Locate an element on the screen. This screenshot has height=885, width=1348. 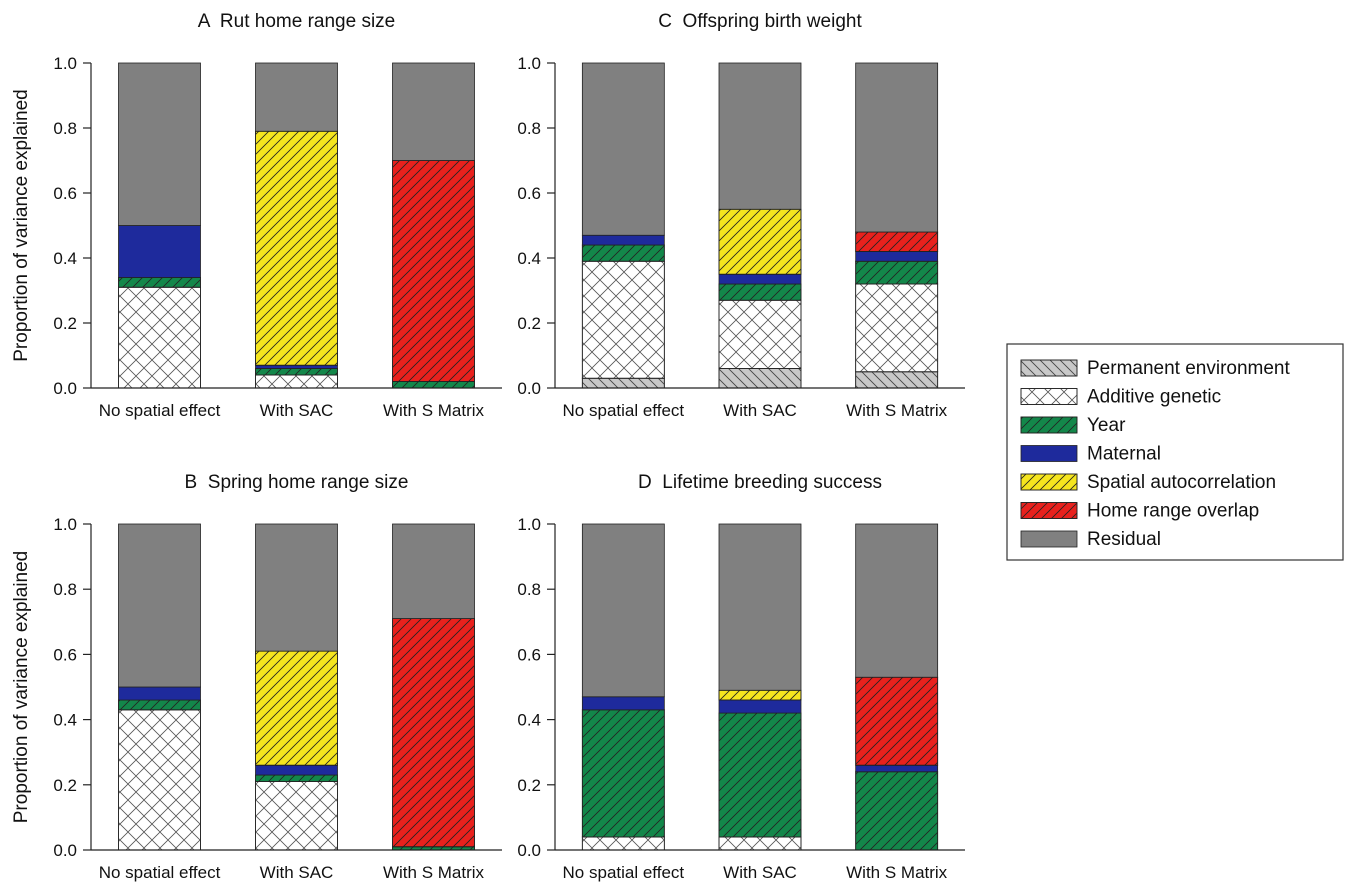
legend-label: Permanent environment is located at coordinates (1188, 368).